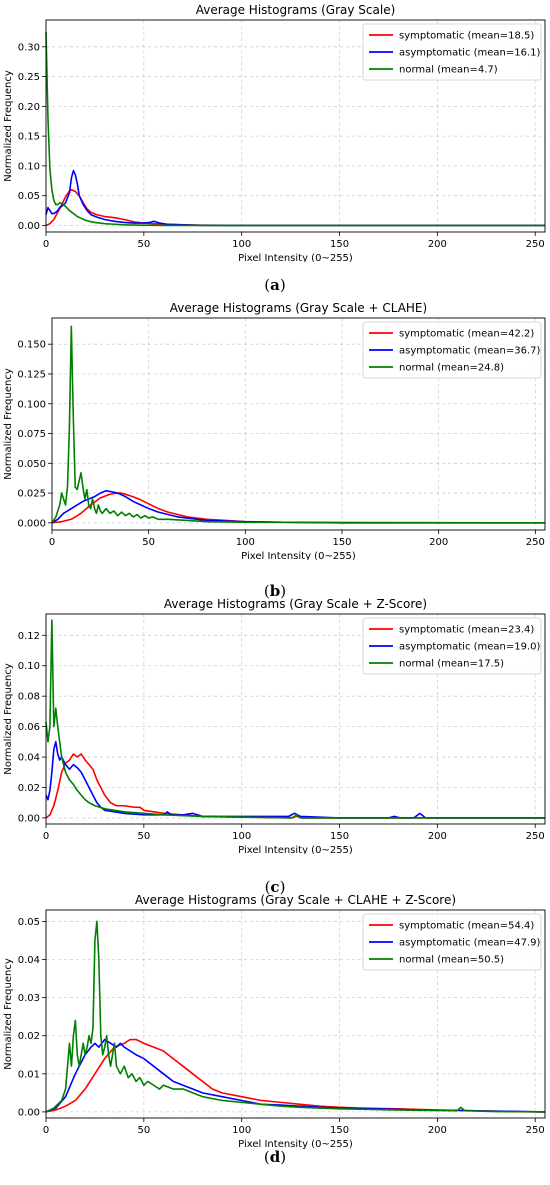 This screenshot has height=1185, width=550. What do you see at coordinates (31, 345) in the screenshot?
I see `y-tick-label: 0.150` at bounding box center [31, 345].